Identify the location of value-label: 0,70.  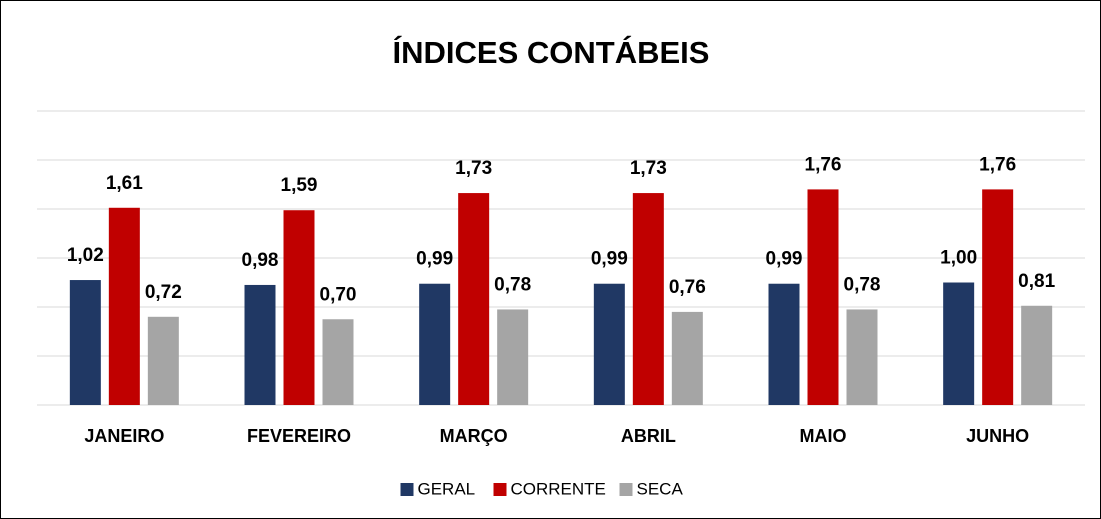
(338, 294).